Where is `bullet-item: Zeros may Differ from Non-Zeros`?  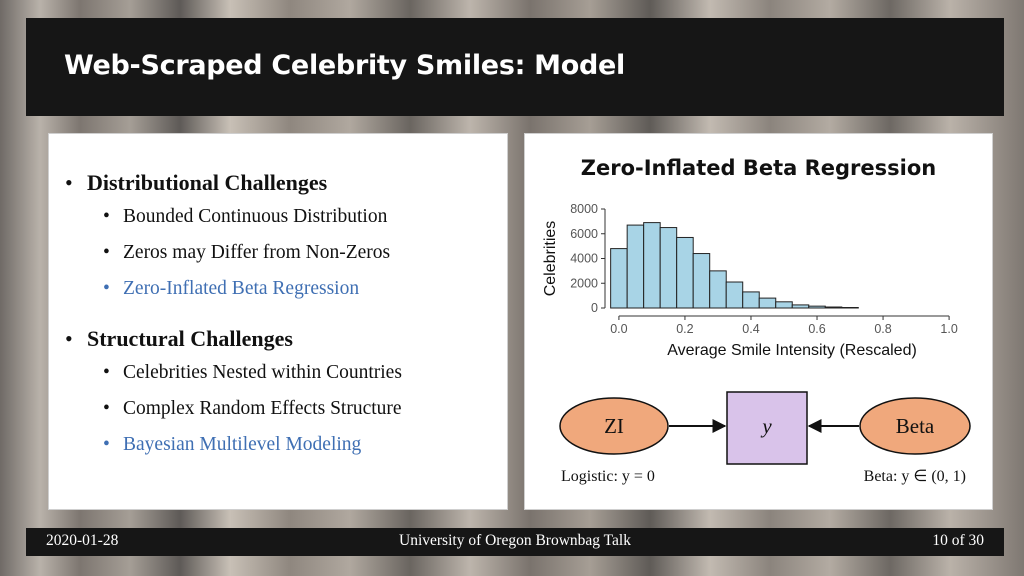
bullet-item: Zeros may Differ from Non-Zeros is located at coordinates (285, 260).